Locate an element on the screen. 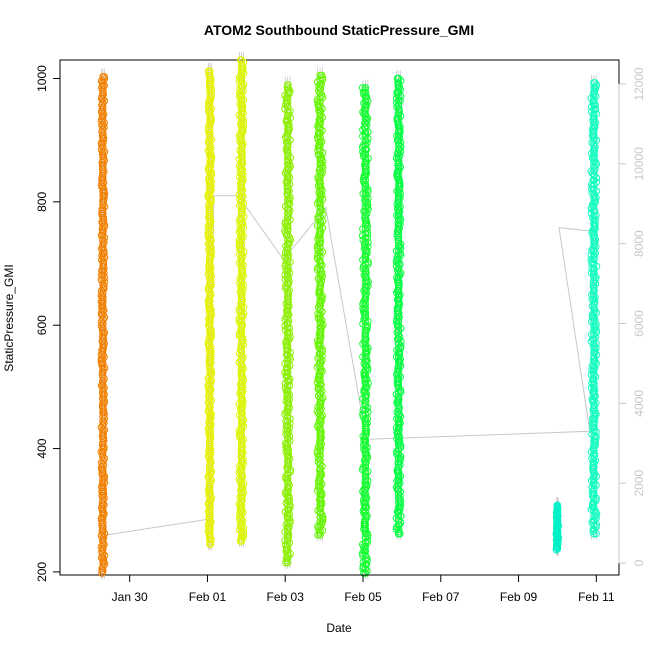 This screenshot has height=650, width=650. y-tick-label-right: 4000 is located at coordinates (639, 403).